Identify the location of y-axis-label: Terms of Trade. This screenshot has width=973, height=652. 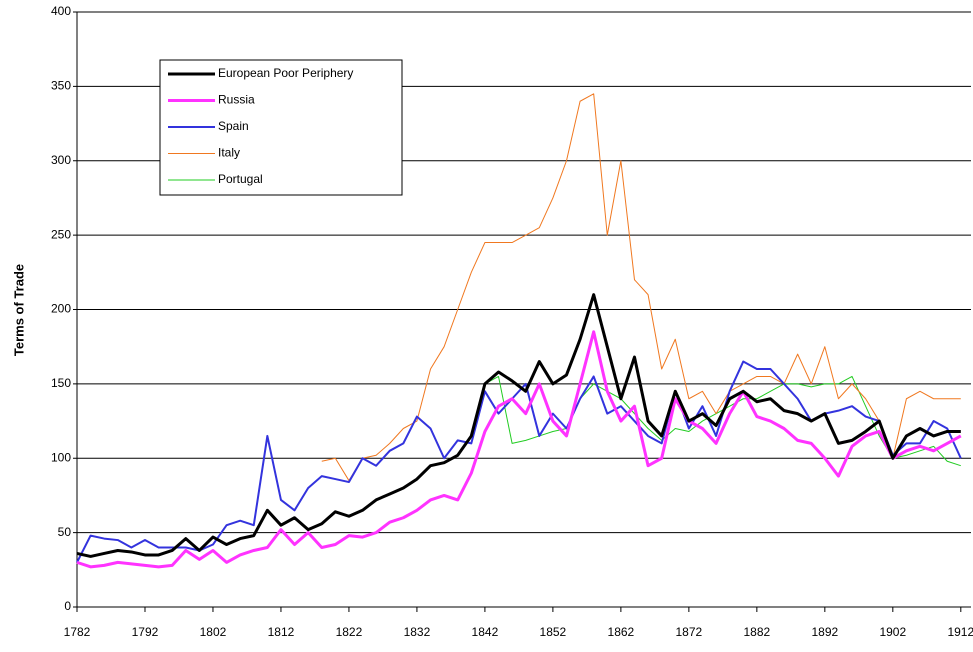
(18, 310).